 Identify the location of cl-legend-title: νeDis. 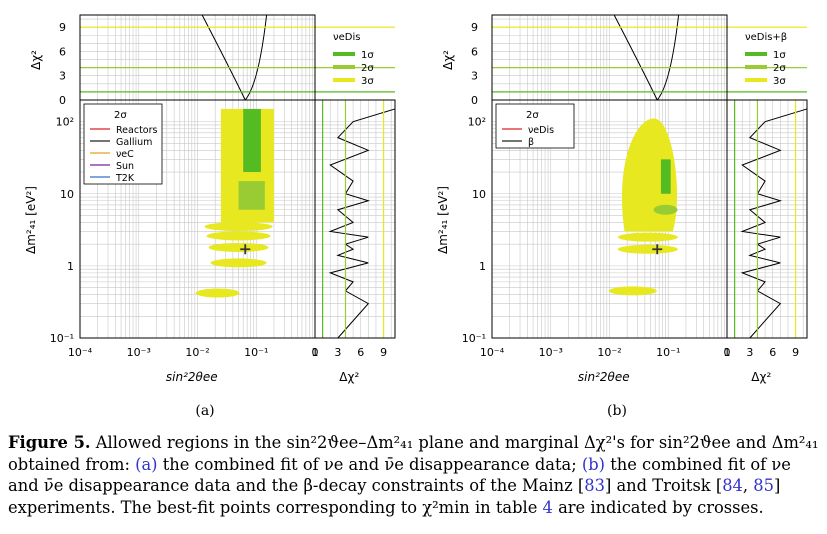
(346, 37).